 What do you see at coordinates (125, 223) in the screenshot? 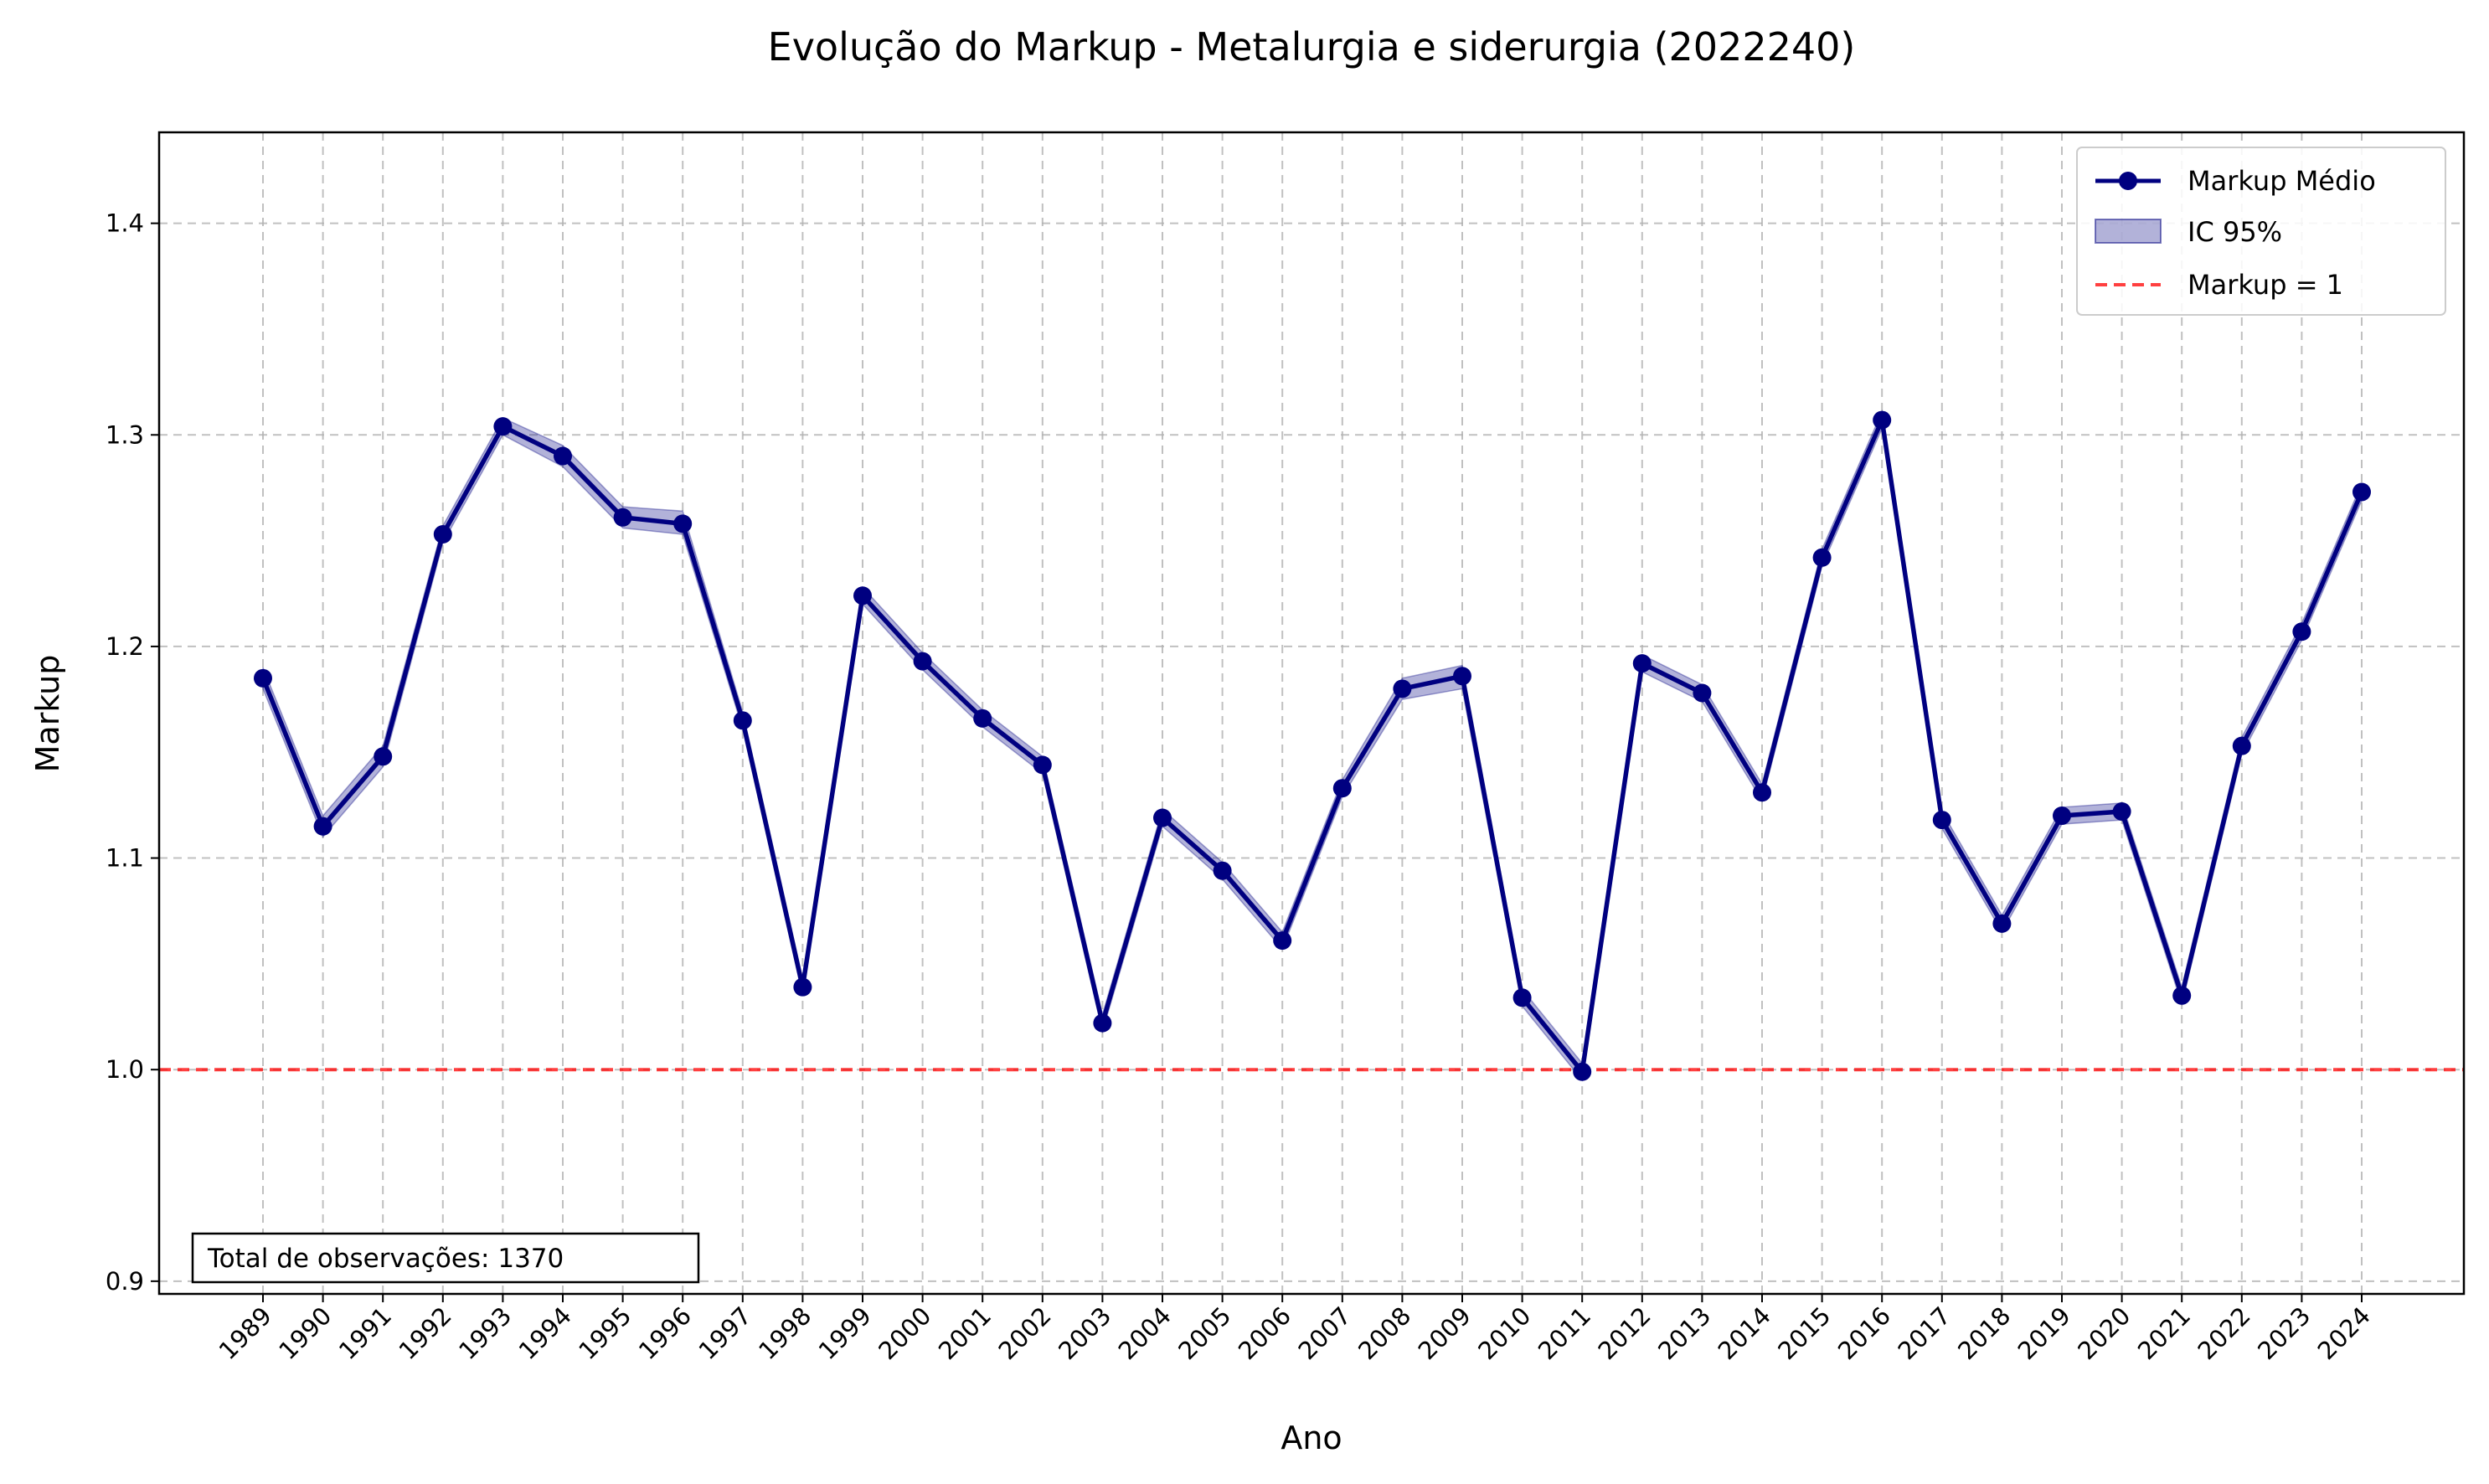
I see `y-tick-label: 1.4` at bounding box center [125, 223].